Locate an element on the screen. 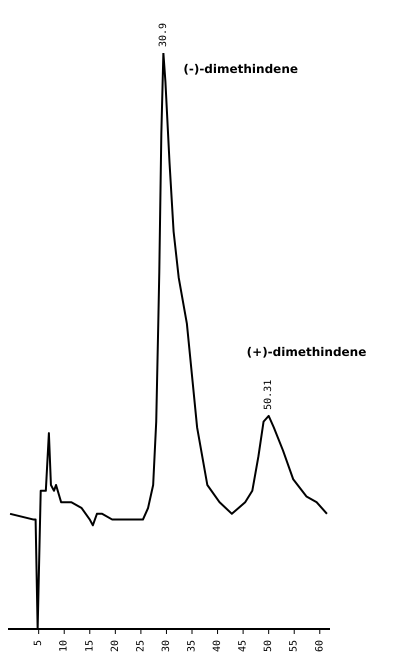 The image size is (418, 671). x-tick-label: 50 is located at coordinates (268, 646).